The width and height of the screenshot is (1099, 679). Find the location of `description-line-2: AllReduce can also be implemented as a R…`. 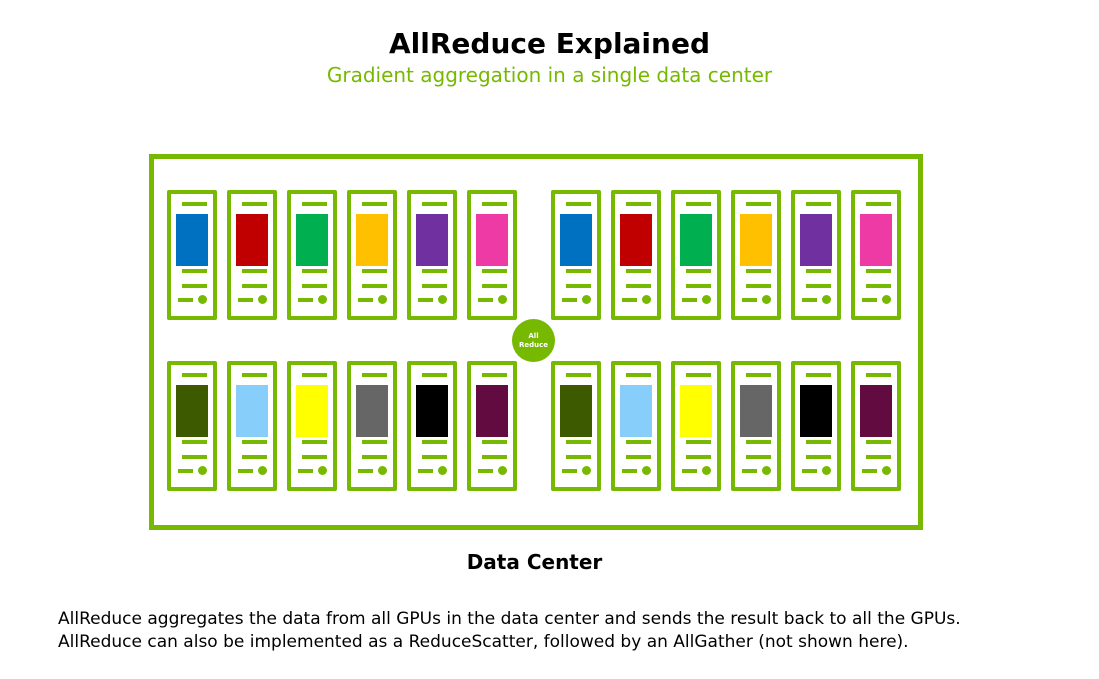

description-line-2: AllReduce can also be implemented as a R… is located at coordinates (483, 642).